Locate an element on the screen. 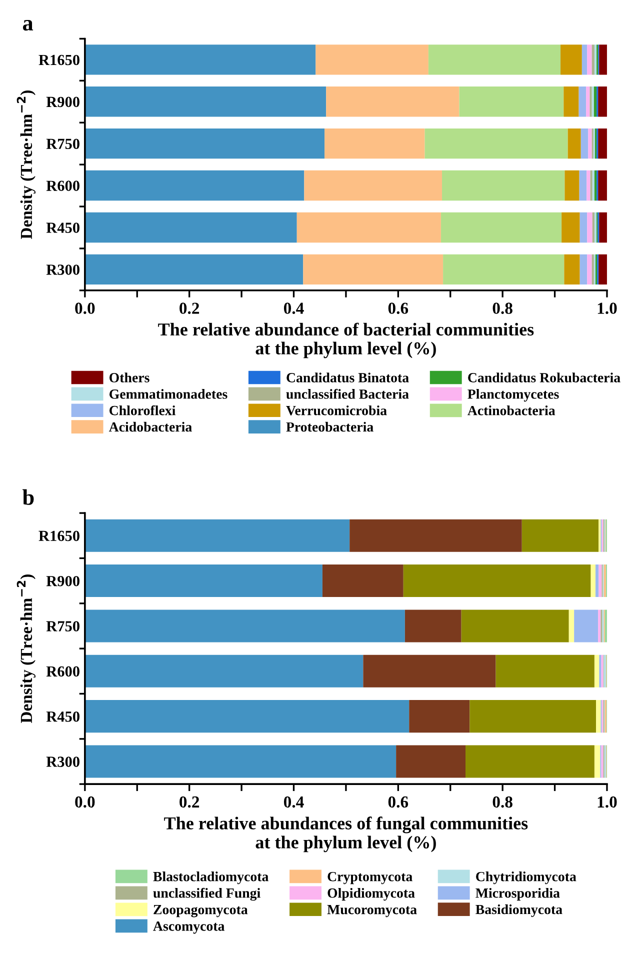 This screenshot has width=629, height=968. y-tick-label: R450 is located at coordinates (63, 227).